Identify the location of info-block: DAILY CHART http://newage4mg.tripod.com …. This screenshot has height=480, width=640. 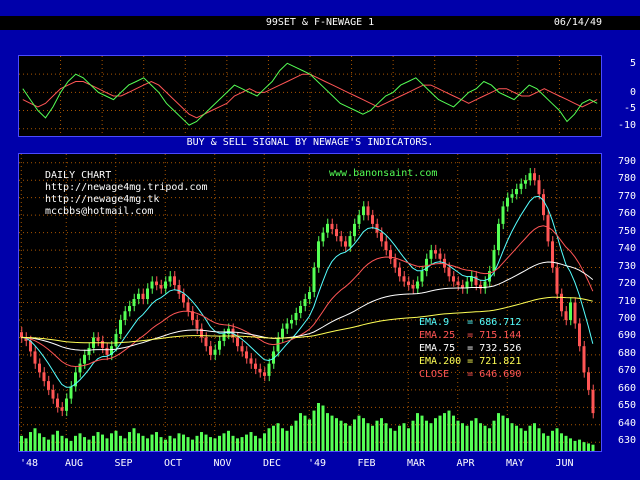
(126, 194).